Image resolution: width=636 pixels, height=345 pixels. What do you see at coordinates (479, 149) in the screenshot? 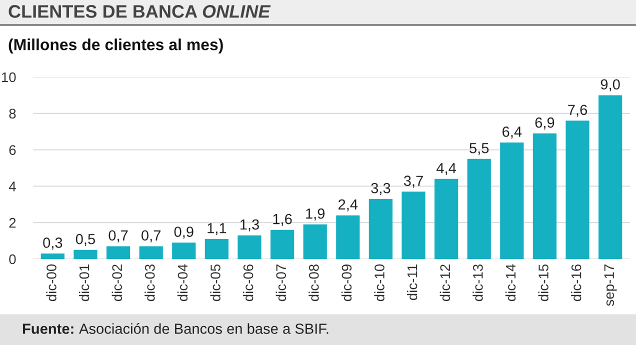
I see `data-label: 5,5` at bounding box center [479, 149].